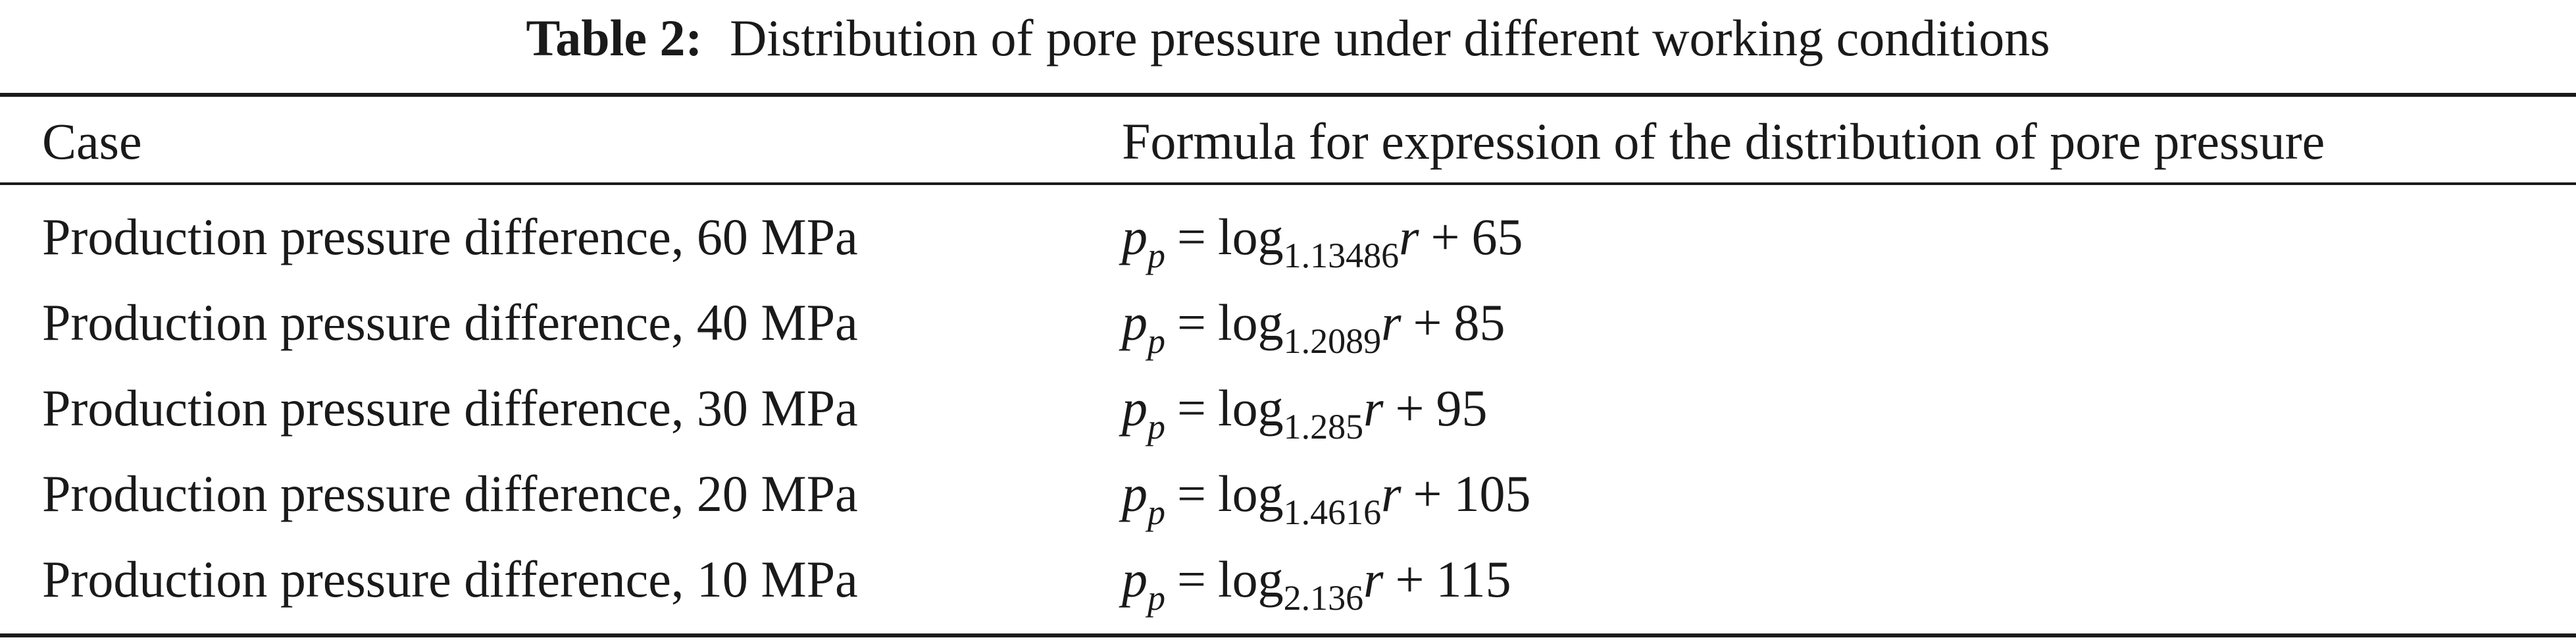  Describe the element at coordinates (1492, 493) in the screenshot. I see `formula-constant: 105` at that location.